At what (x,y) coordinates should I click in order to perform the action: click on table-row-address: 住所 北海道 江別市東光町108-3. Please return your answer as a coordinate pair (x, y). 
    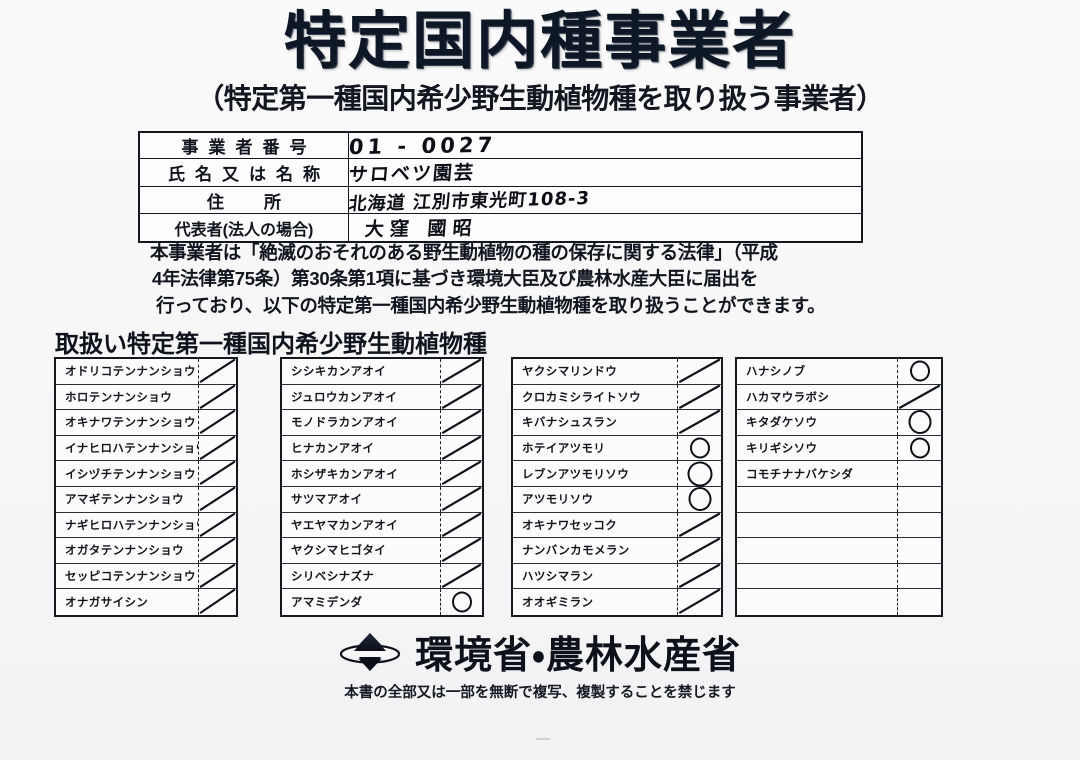
    Looking at the image, I should click on (500, 200).